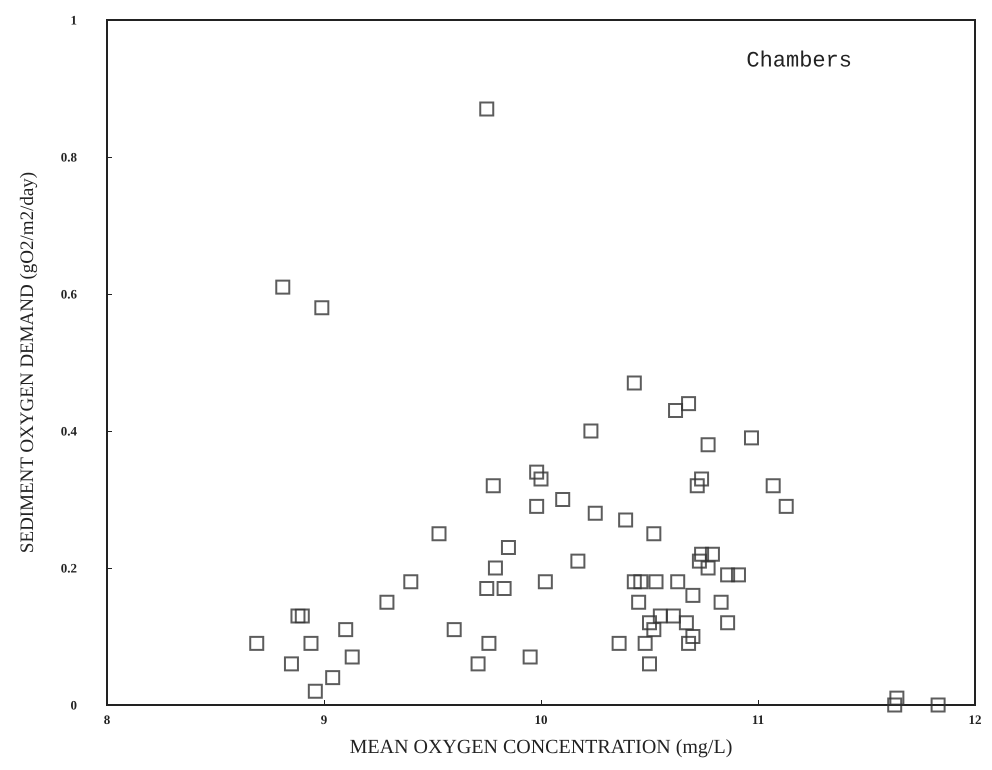 The image size is (992, 770). Describe the element at coordinates (541, 747) in the screenshot. I see `x-axis-title: MEAN OXYGEN CONCENTRATION (mg/L)` at that location.